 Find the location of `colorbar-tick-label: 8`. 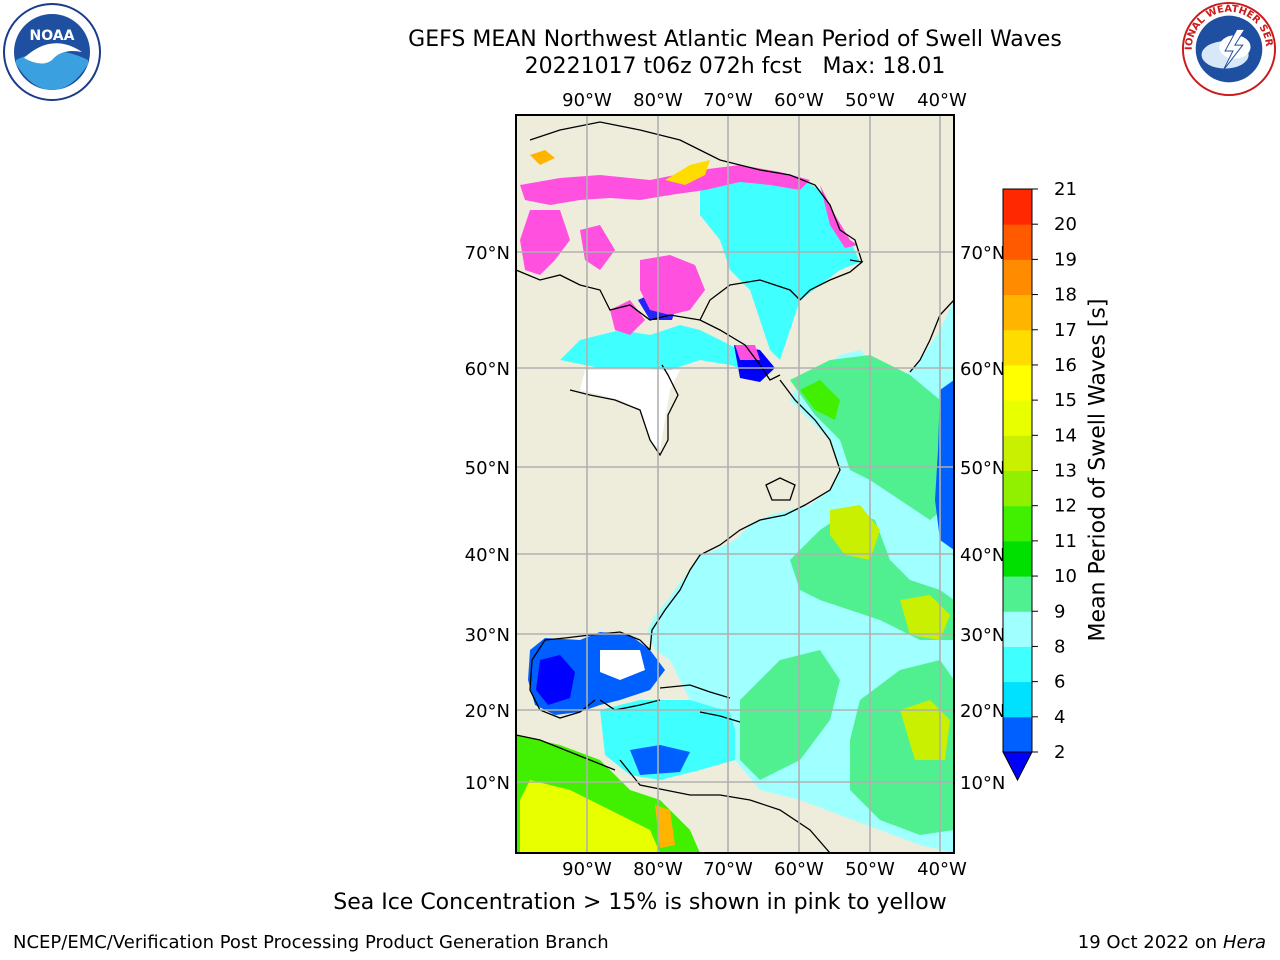

colorbar-tick-label: 8 is located at coordinates (1059, 646).